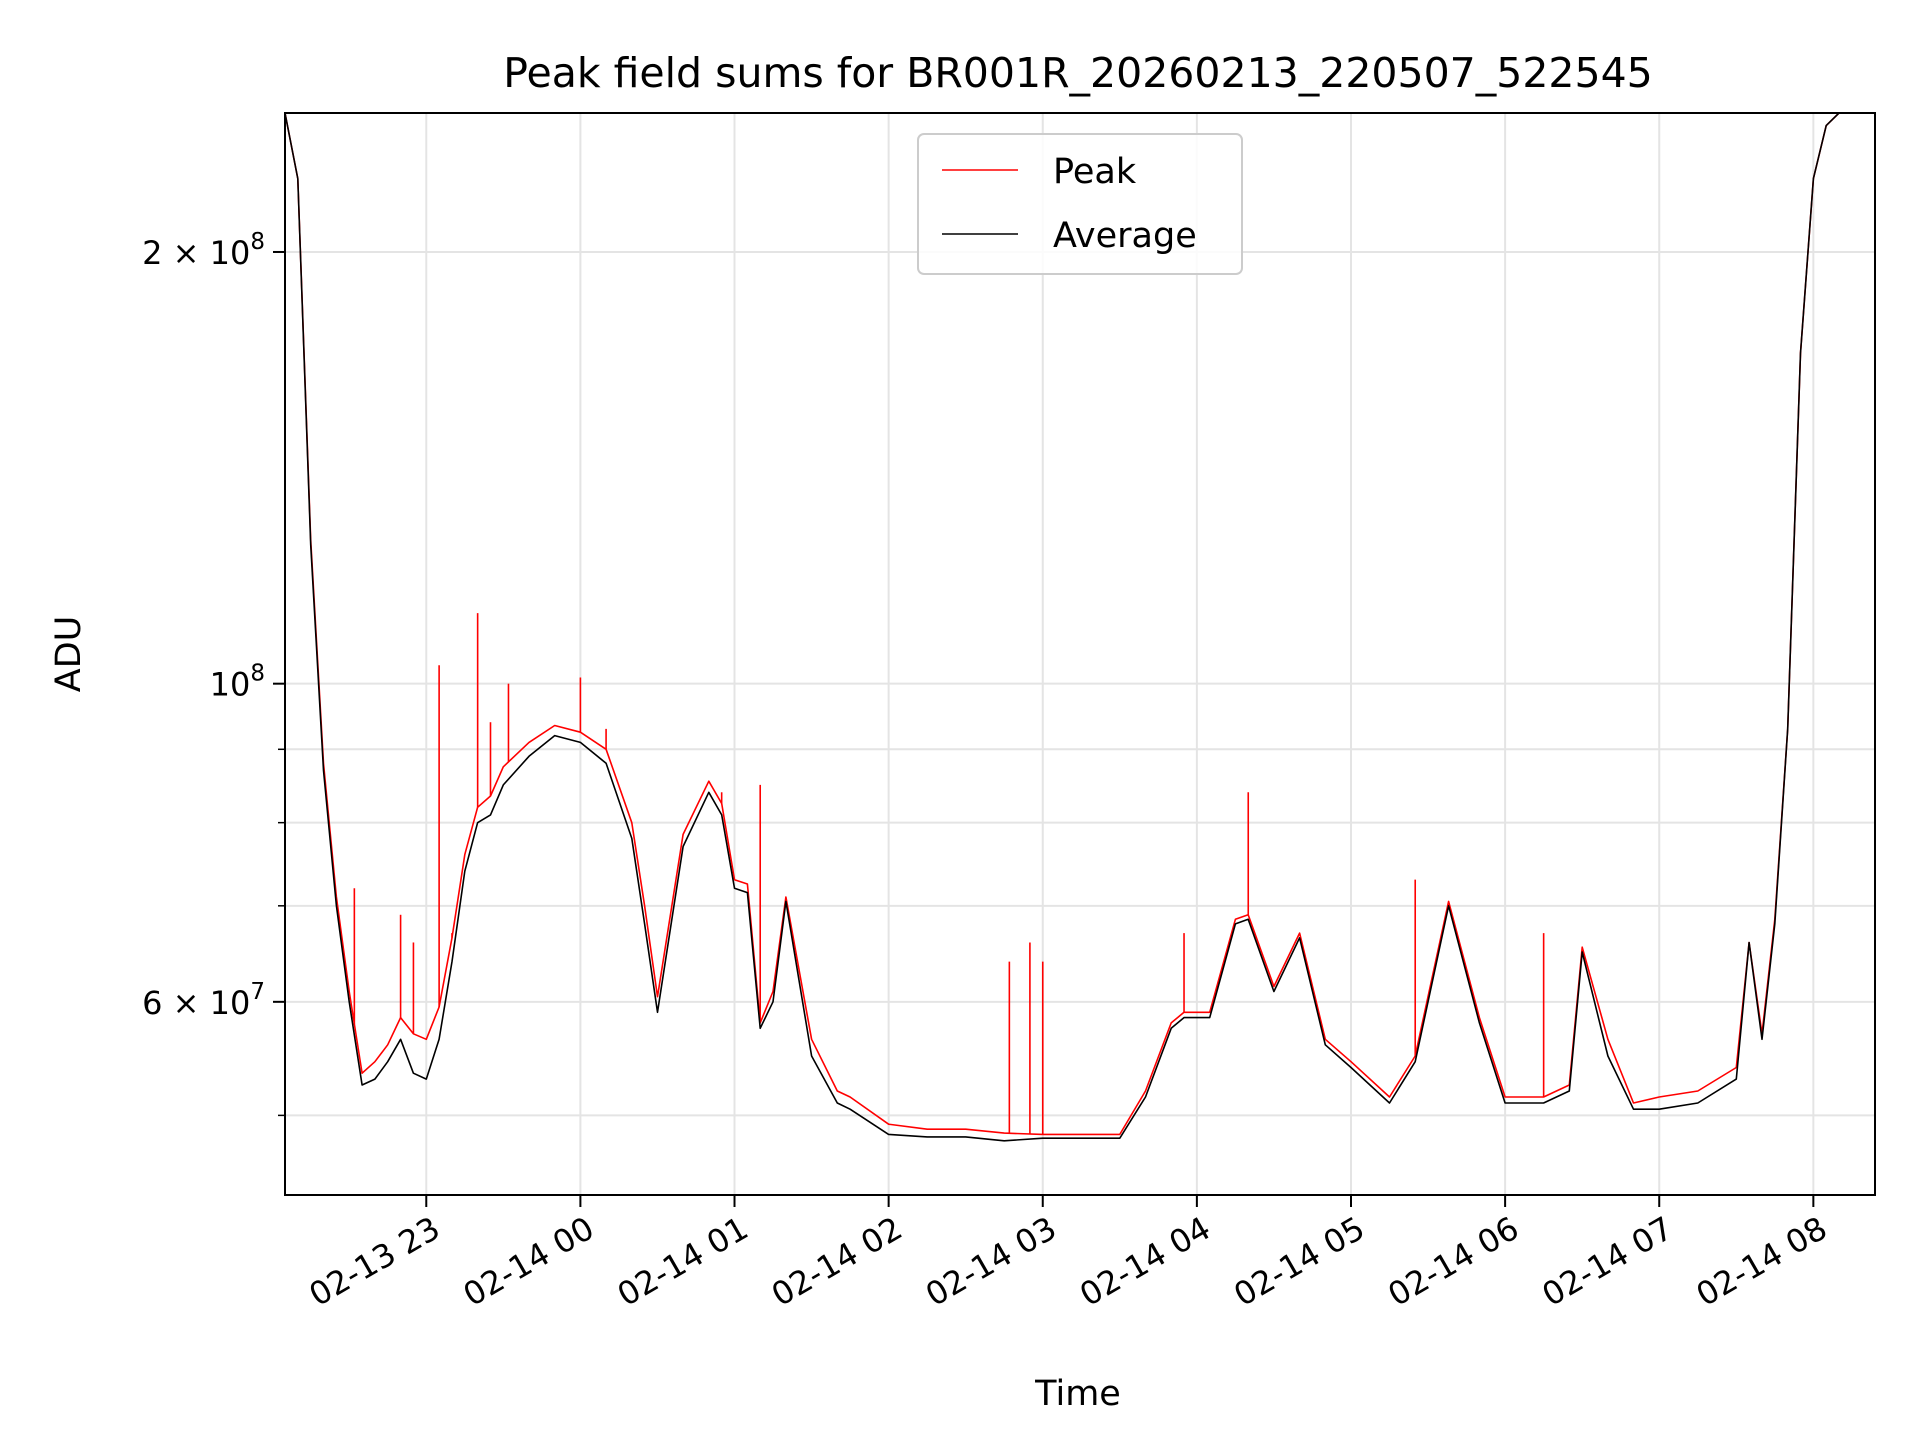 Image resolution: width=1920 pixels, height=1440 pixels. What do you see at coordinates (1095, 172) in the screenshot?
I see `legend-label-peak: Peak` at bounding box center [1095, 172].